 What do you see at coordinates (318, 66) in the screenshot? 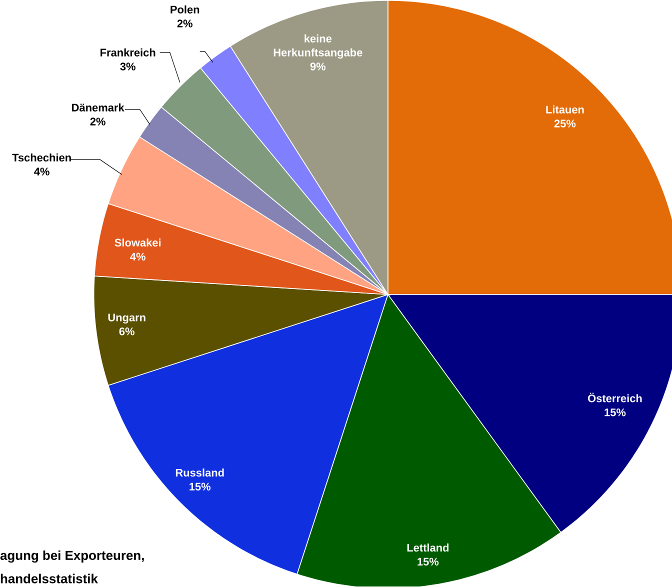
I see `data-label: 9%` at bounding box center [318, 66].